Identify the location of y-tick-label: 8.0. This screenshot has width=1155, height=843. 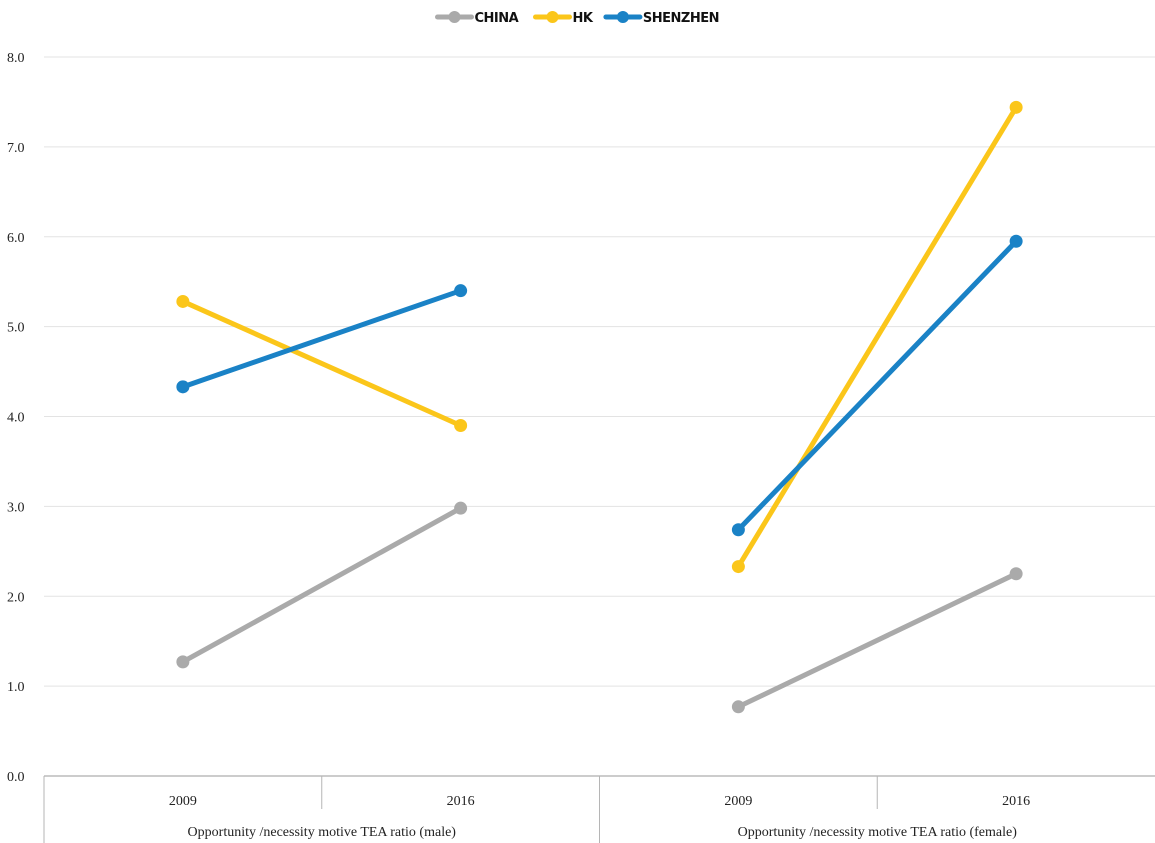
(16, 58).